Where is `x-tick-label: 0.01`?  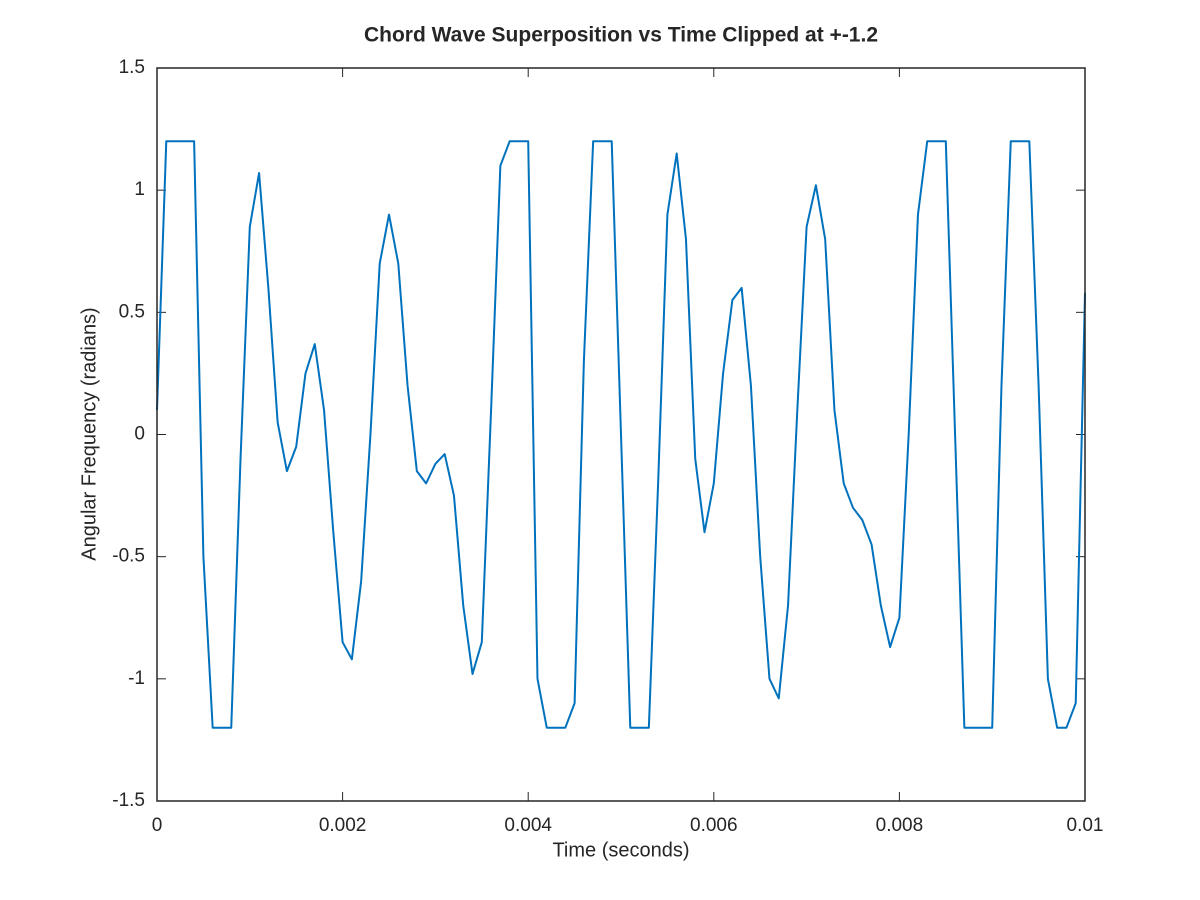 x-tick-label: 0.01 is located at coordinates (1085, 825).